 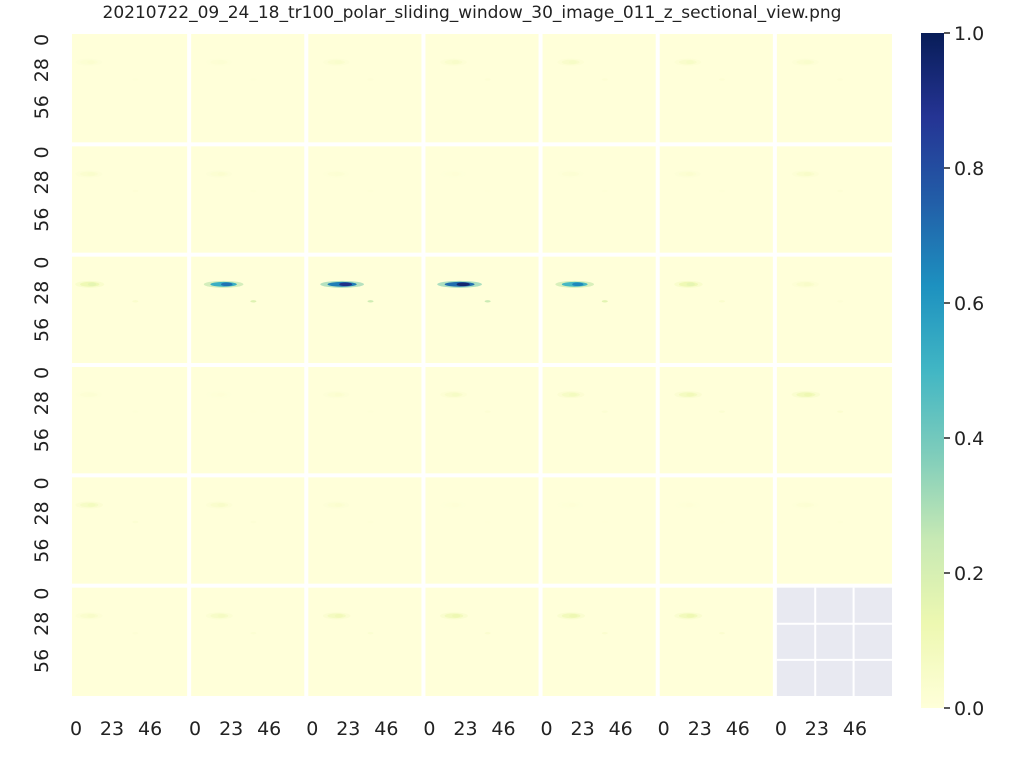 What do you see at coordinates (969, 304) in the screenshot?
I see `colorbar-tick-label: 0.6` at bounding box center [969, 304].